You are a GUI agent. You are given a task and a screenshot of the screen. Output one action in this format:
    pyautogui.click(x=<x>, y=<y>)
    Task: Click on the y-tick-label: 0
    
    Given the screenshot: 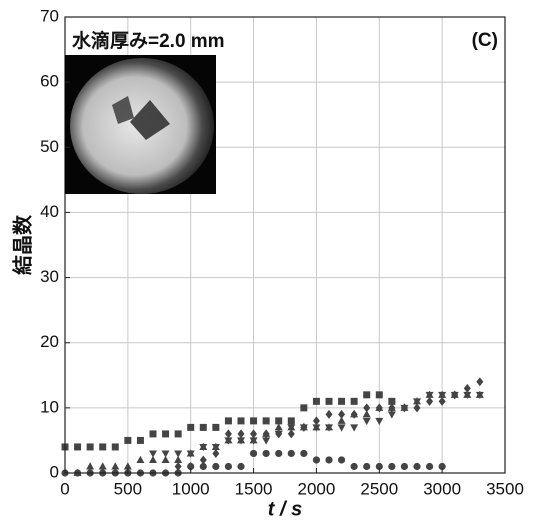 What is the action you would take?
    pyautogui.click(x=54, y=471)
    